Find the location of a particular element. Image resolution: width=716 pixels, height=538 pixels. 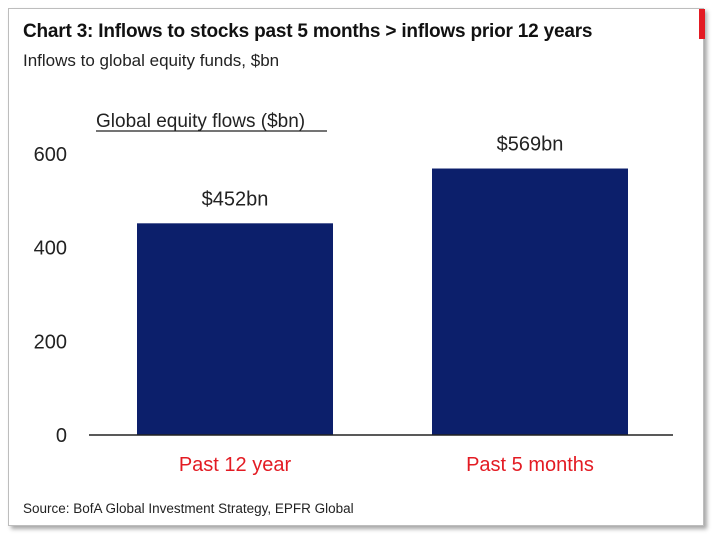

y-tick-label: 0 is located at coordinates (61, 436).